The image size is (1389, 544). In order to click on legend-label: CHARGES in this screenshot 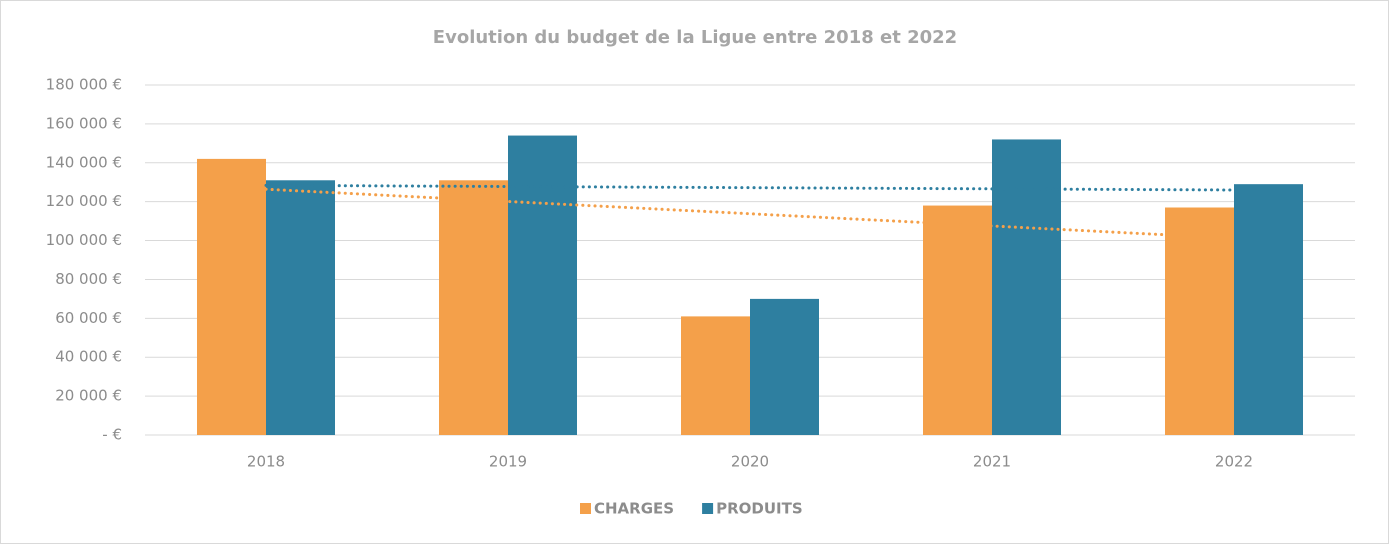, I will do `click(634, 509)`.